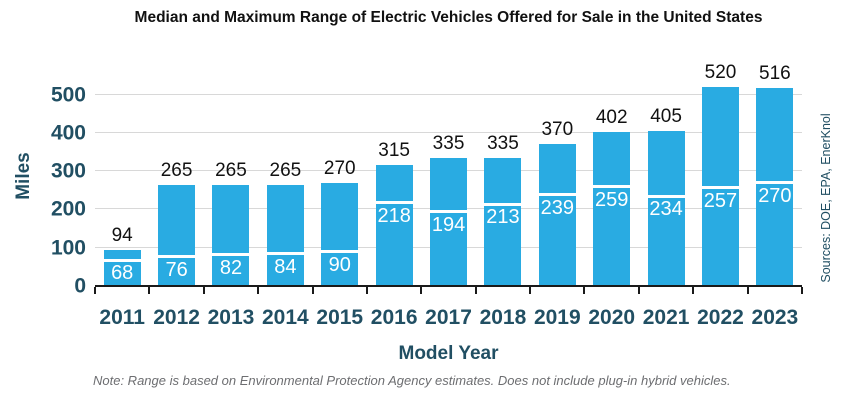 Image resolution: width=863 pixels, height=409 pixels. Describe the element at coordinates (666, 209) in the screenshot. I see `median-range-label-2021: 234` at that location.